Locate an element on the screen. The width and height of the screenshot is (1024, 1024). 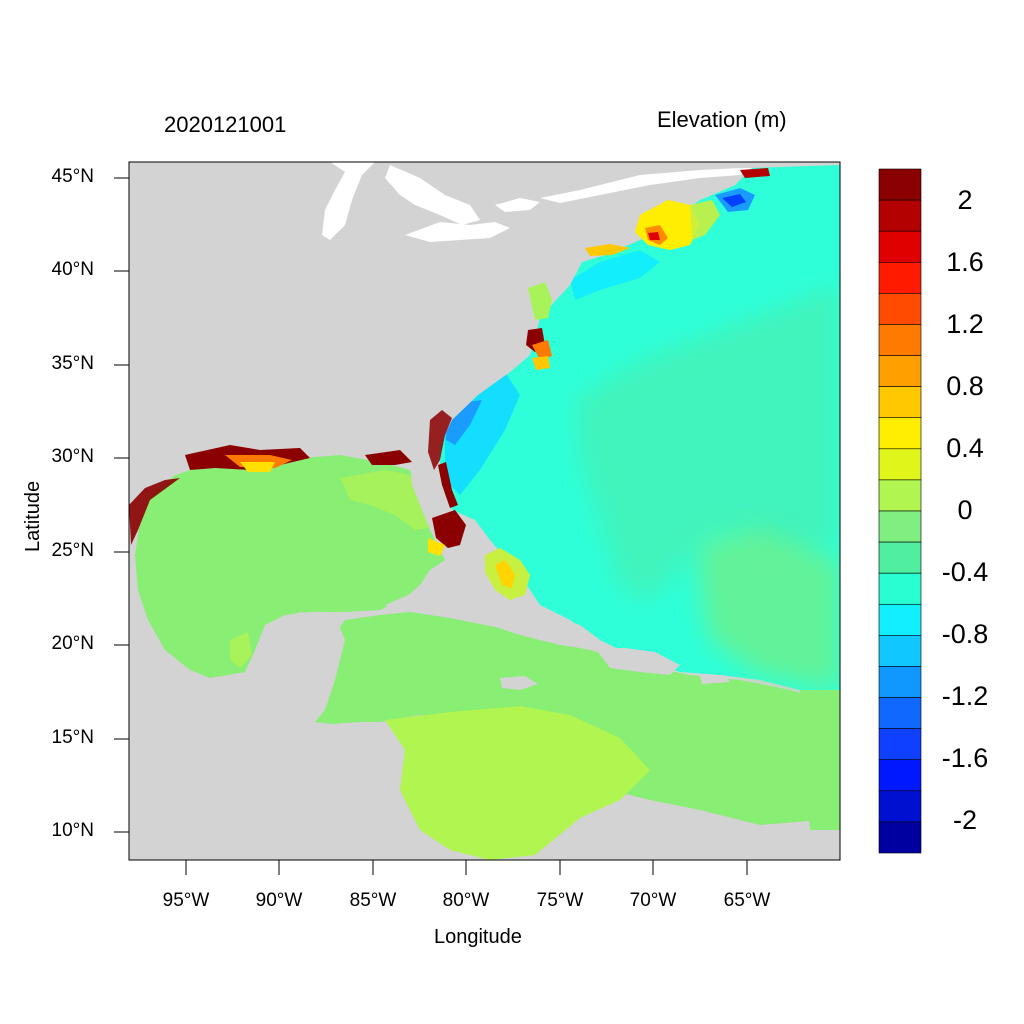
lesser-antilles-sea is located at coordinates (820, 760).